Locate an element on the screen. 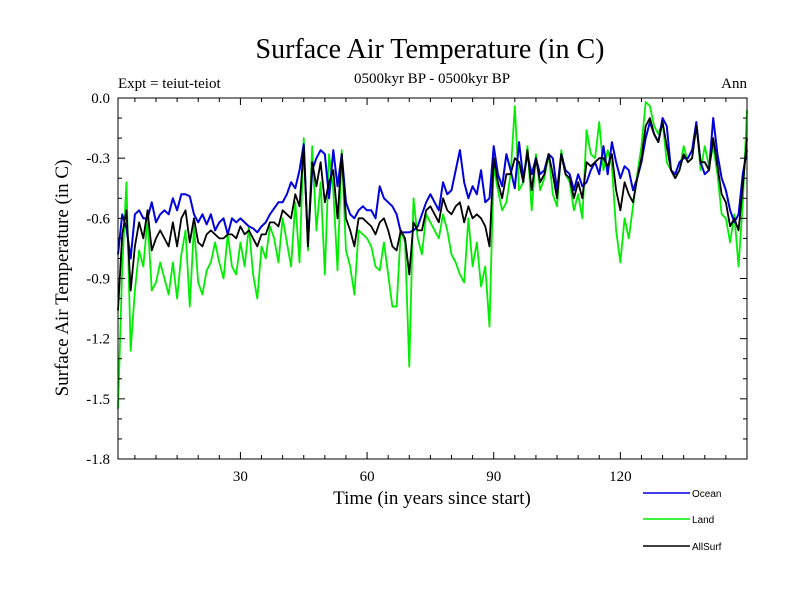 This screenshot has height=600, width=800. experiment-label: Expt = teiut-teiot is located at coordinates (169, 84).